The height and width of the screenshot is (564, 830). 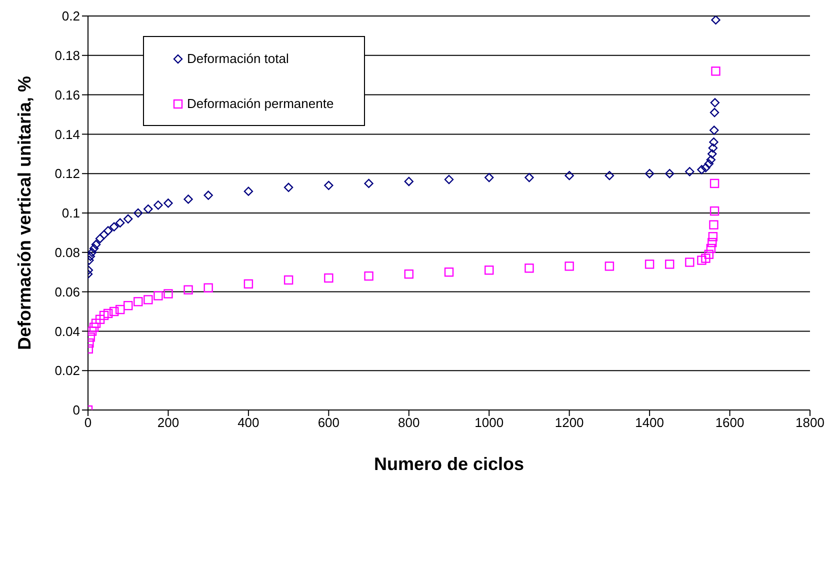 What do you see at coordinates (67, 331) in the screenshot?
I see `y-tick-label: 0.04` at bounding box center [67, 331].